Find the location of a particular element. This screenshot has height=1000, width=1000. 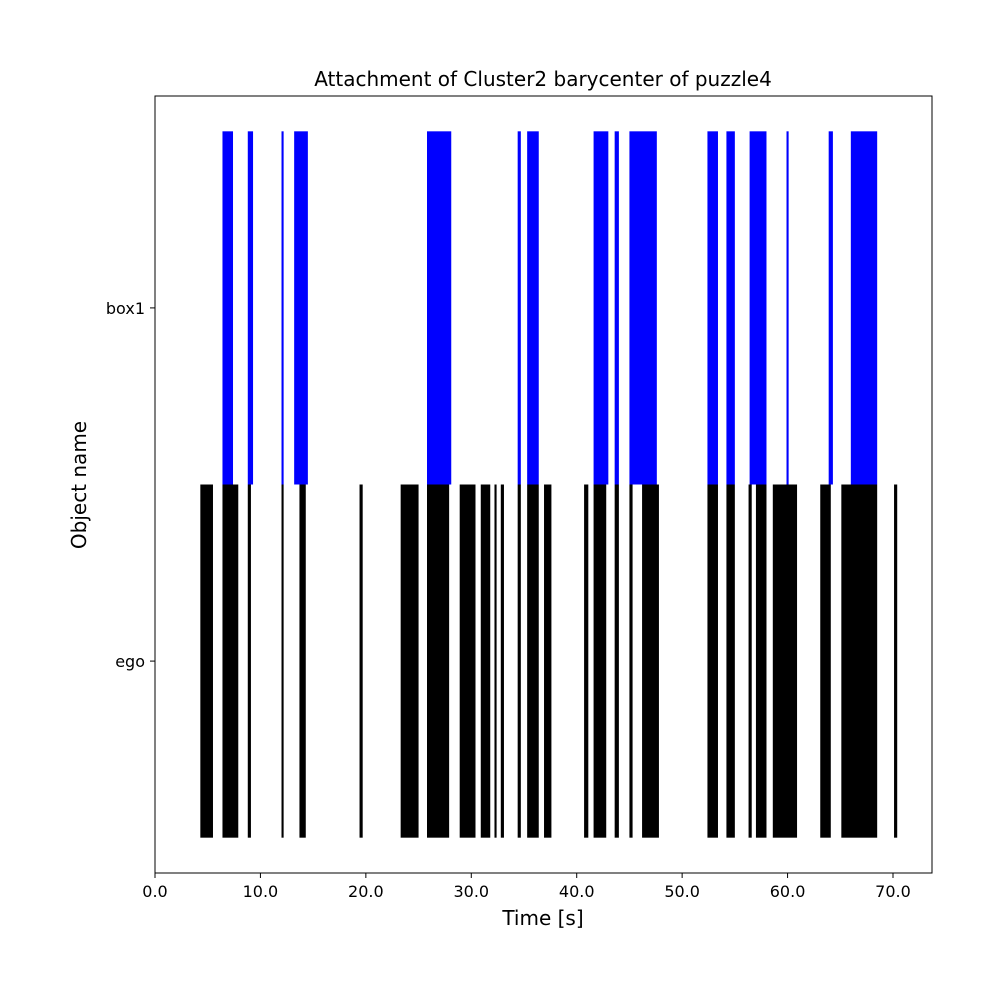

x-tick-label: 50.0 is located at coordinates (682, 891).